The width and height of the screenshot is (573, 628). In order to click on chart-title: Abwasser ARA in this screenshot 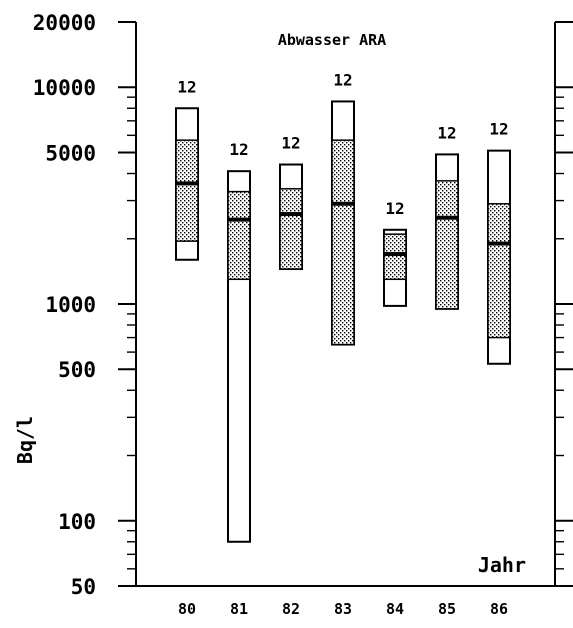, I will do `click(332, 40)`.